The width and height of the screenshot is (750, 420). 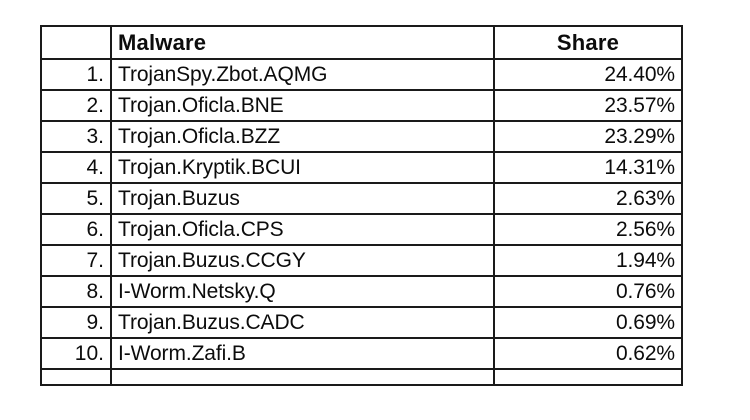 I want to click on cell-malware: Trojan.Buzus.CADC, so click(x=302, y=322).